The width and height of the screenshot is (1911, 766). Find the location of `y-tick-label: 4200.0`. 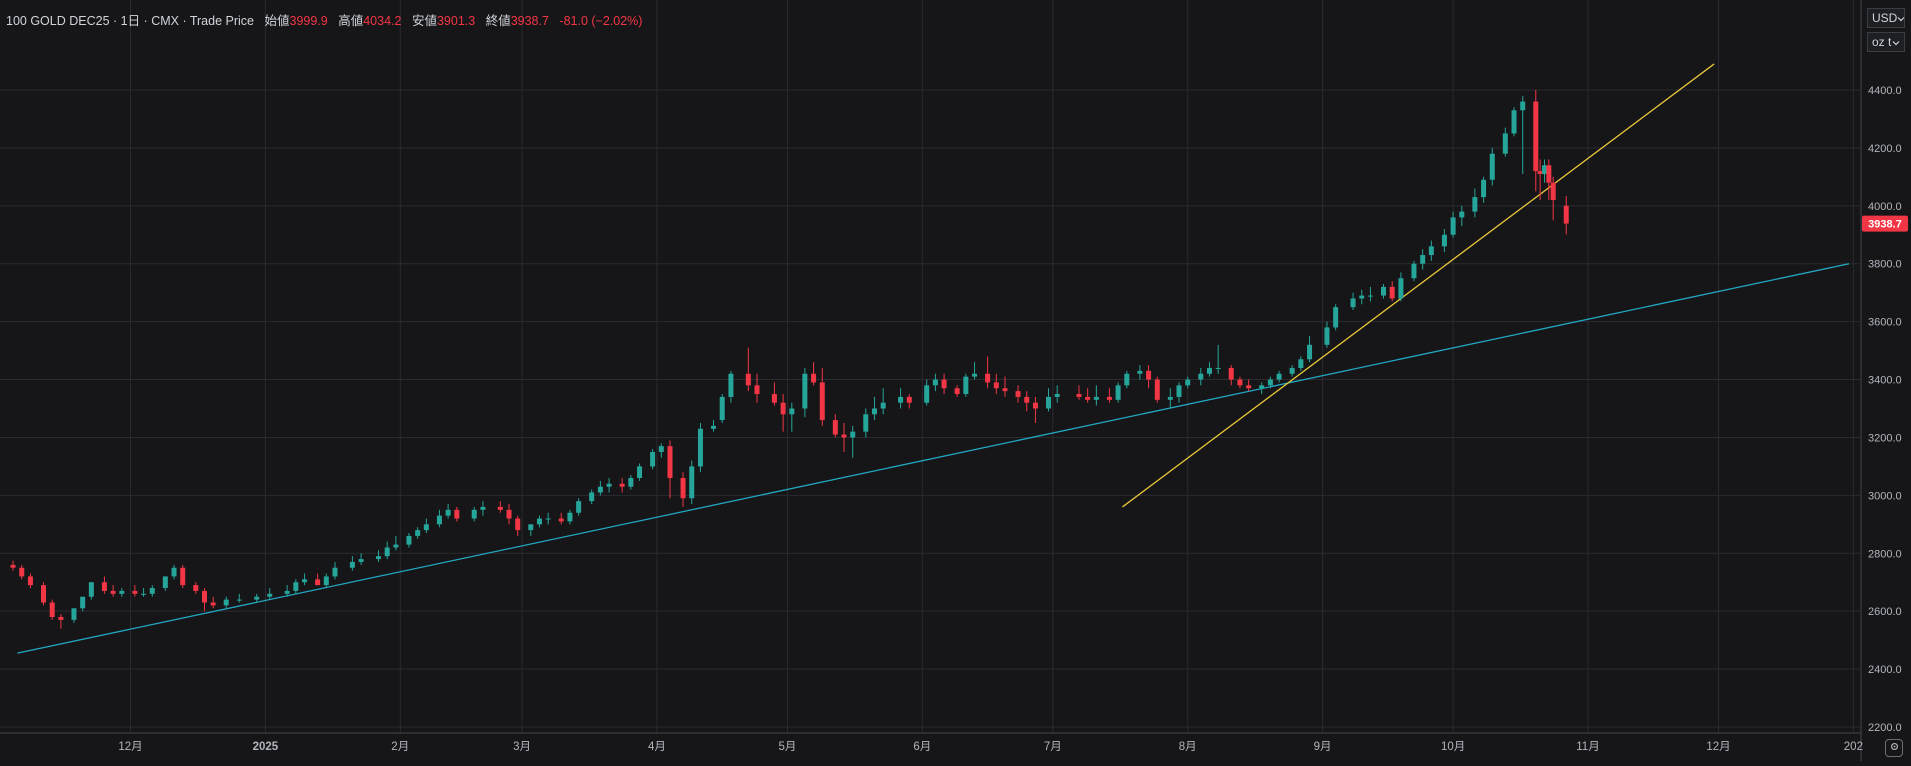

y-tick-label: 4200.0 is located at coordinates (1885, 149).